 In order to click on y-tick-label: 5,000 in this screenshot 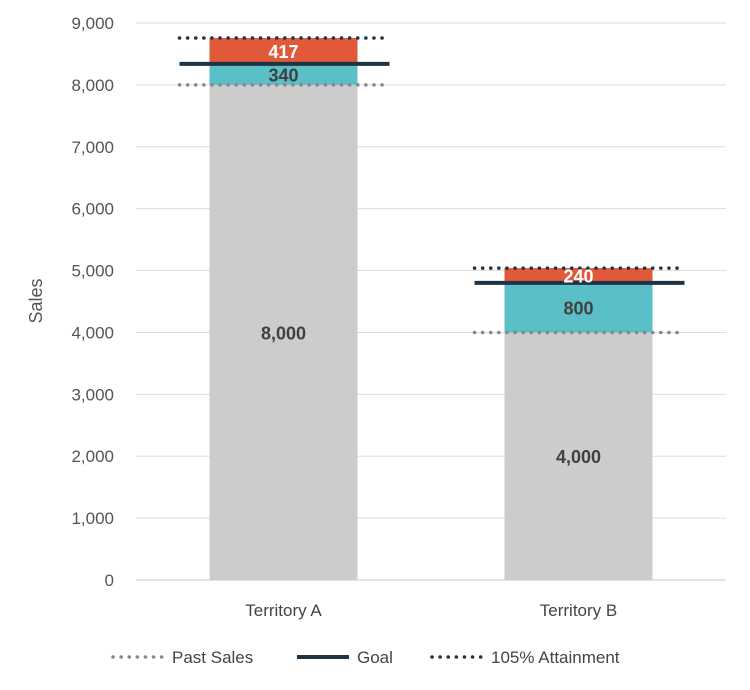, I will do `click(92, 271)`.